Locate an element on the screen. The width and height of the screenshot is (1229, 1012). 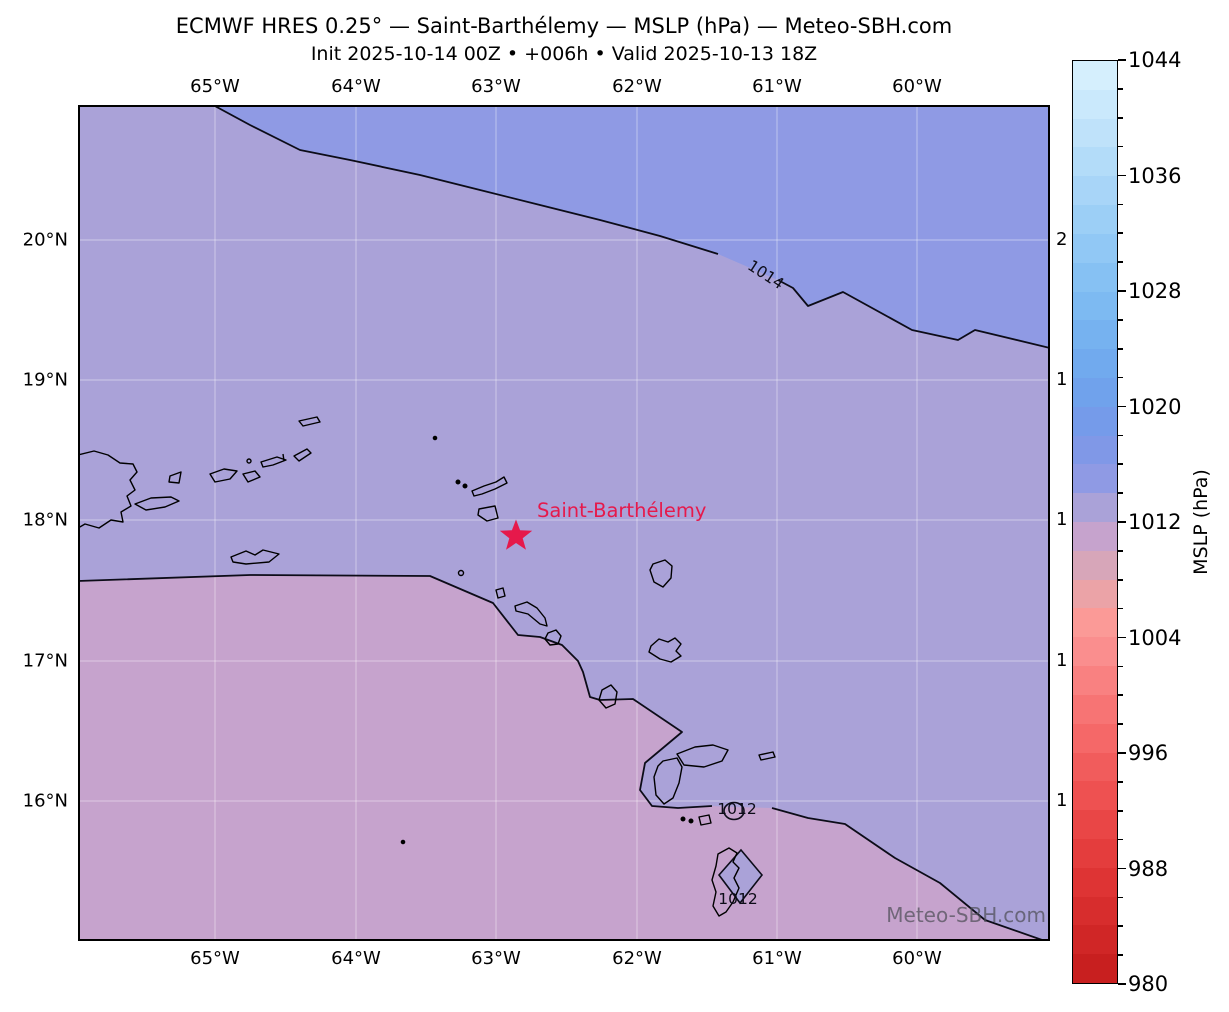
dog-islet is located at coordinates (458, 482).